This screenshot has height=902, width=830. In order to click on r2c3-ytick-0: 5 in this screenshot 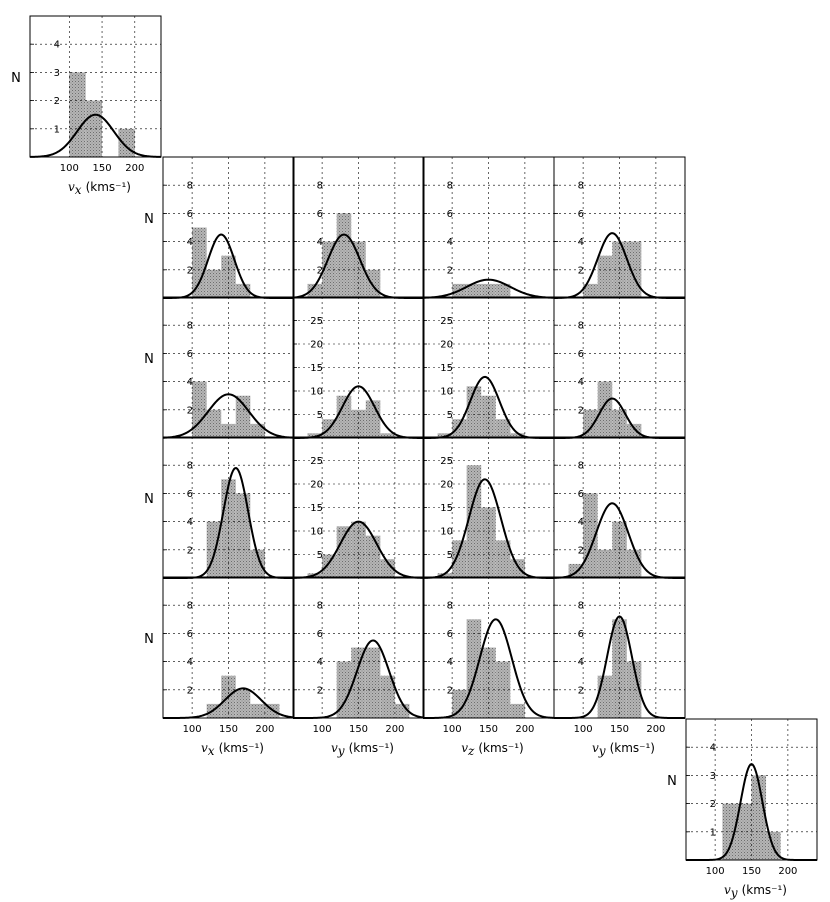, I will do `click(450, 415)`.